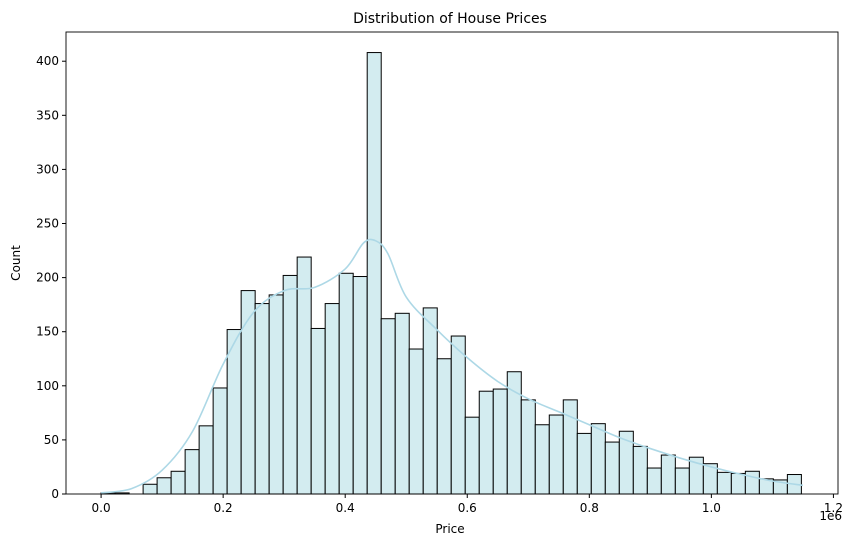 The height and width of the screenshot is (547, 857). What do you see at coordinates (47, 278) in the screenshot?
I see `y-tick-label: 200` at bounding box center [47, 278].